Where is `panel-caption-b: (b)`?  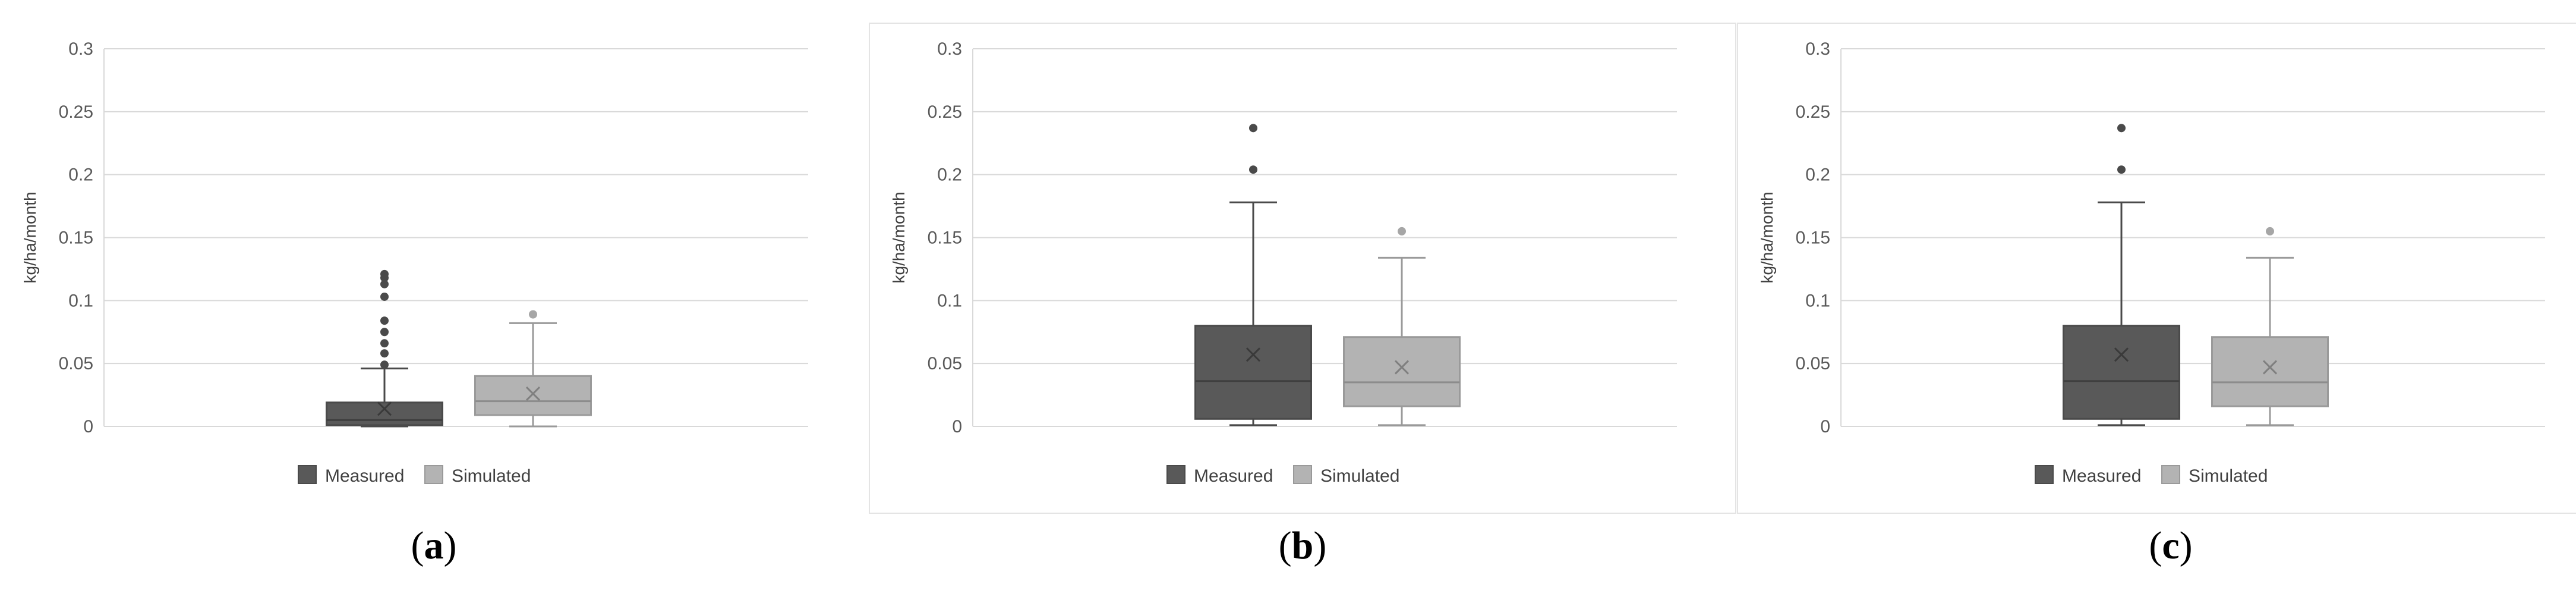 panel-caption-b: (b) is located at coordinates (1303, 546).